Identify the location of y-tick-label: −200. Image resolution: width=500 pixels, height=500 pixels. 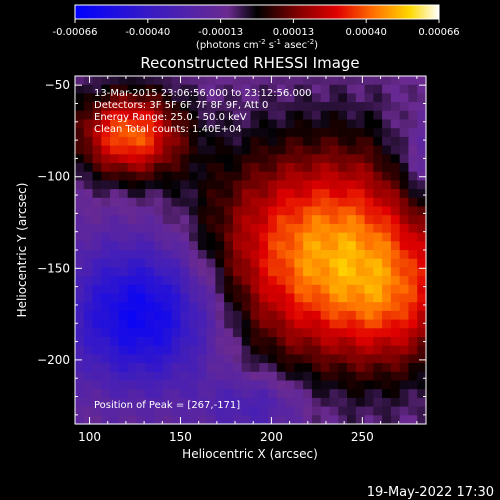
(53, 360).